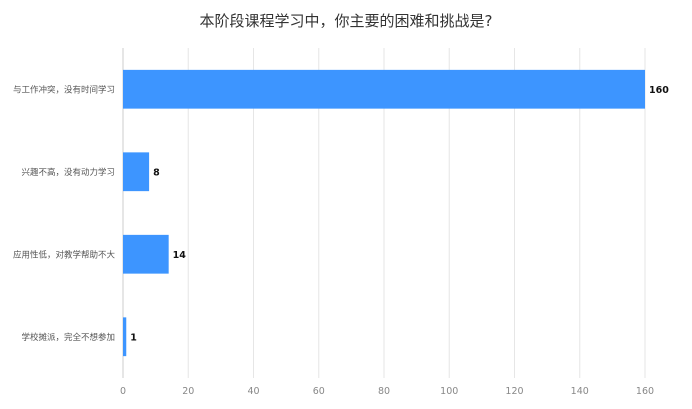 This screenshot has width=692, height=409. I want to click on x-tick-label: 20, so click(188, 391).